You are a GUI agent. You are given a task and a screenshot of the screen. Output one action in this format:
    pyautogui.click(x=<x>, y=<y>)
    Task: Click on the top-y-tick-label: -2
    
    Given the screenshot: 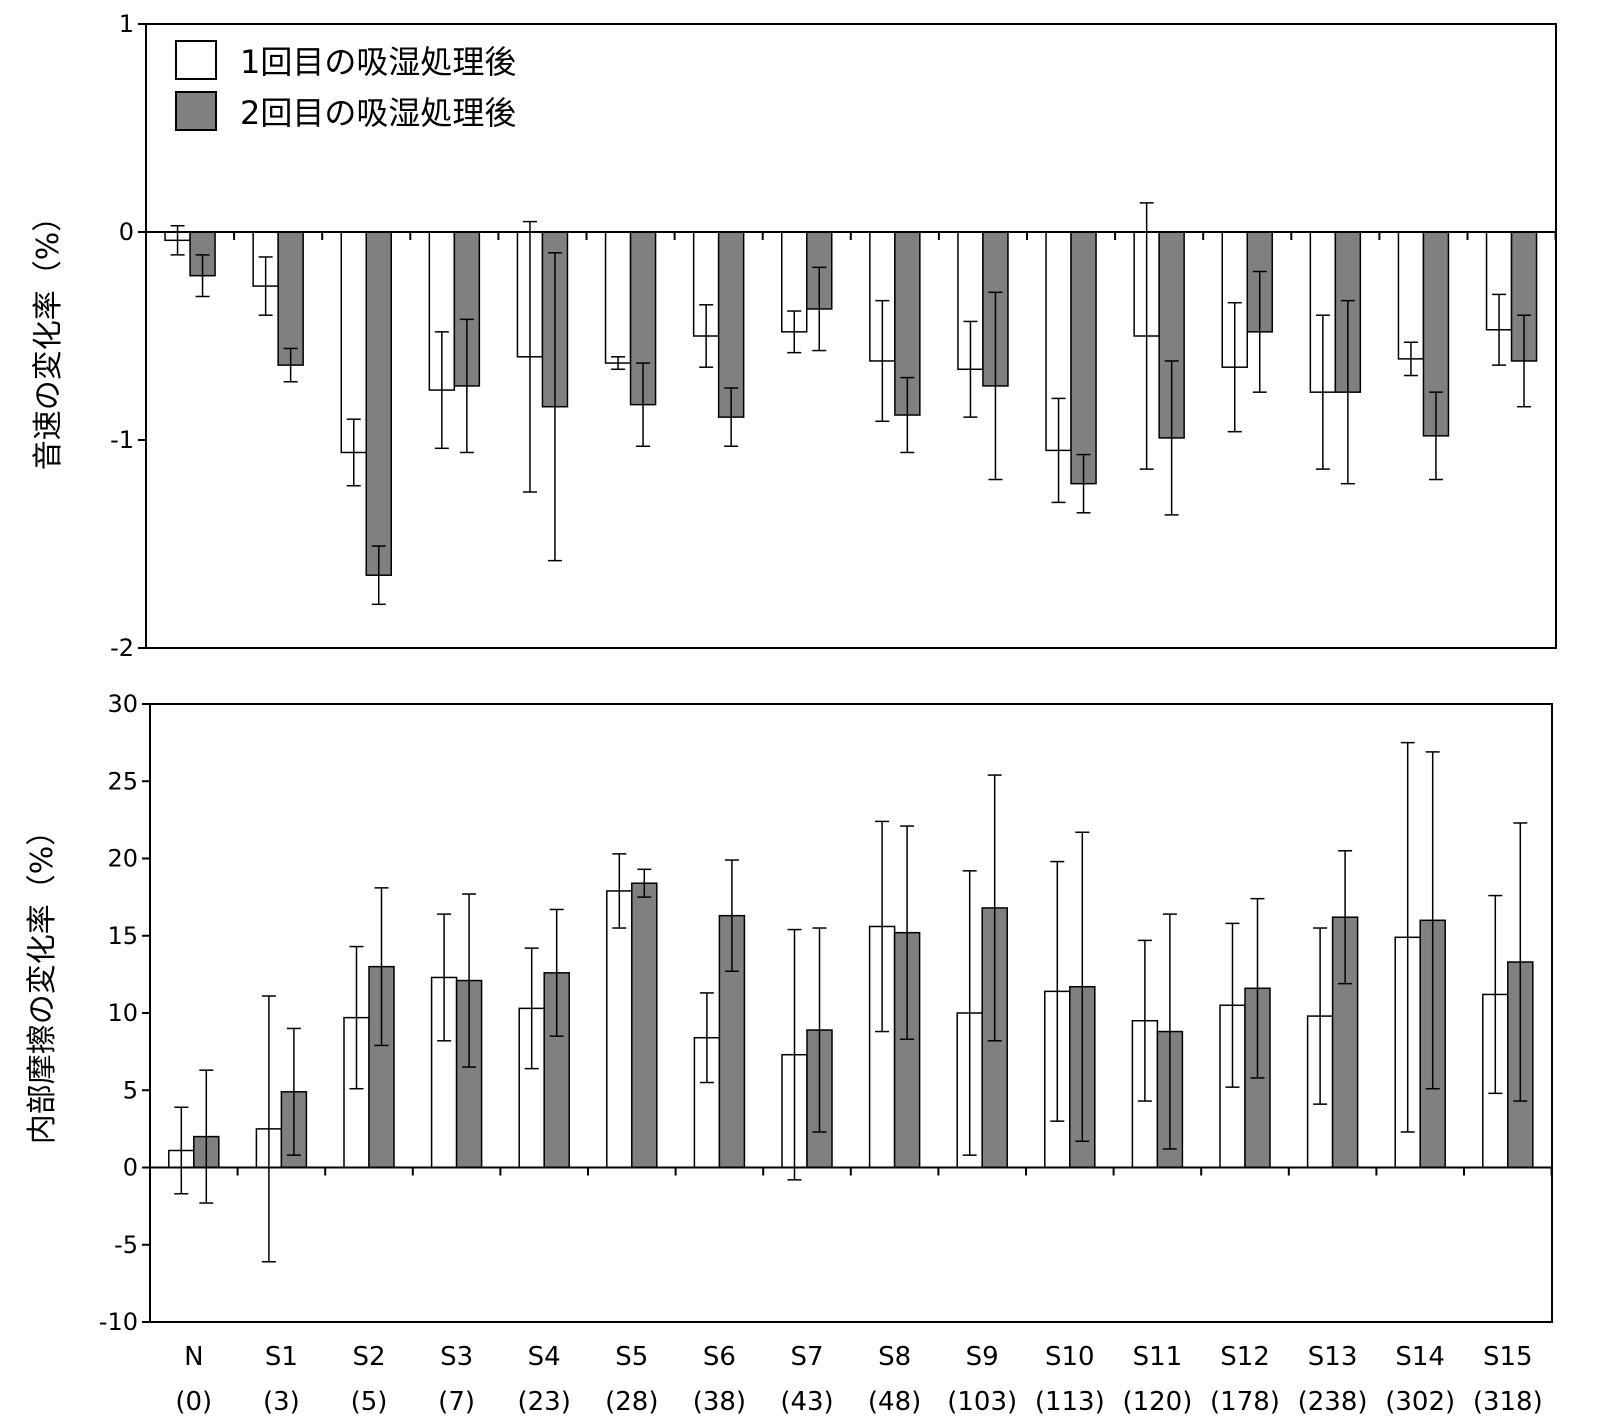 What is the action you would take?
    pyautogui.click(x=122, y=648)
    